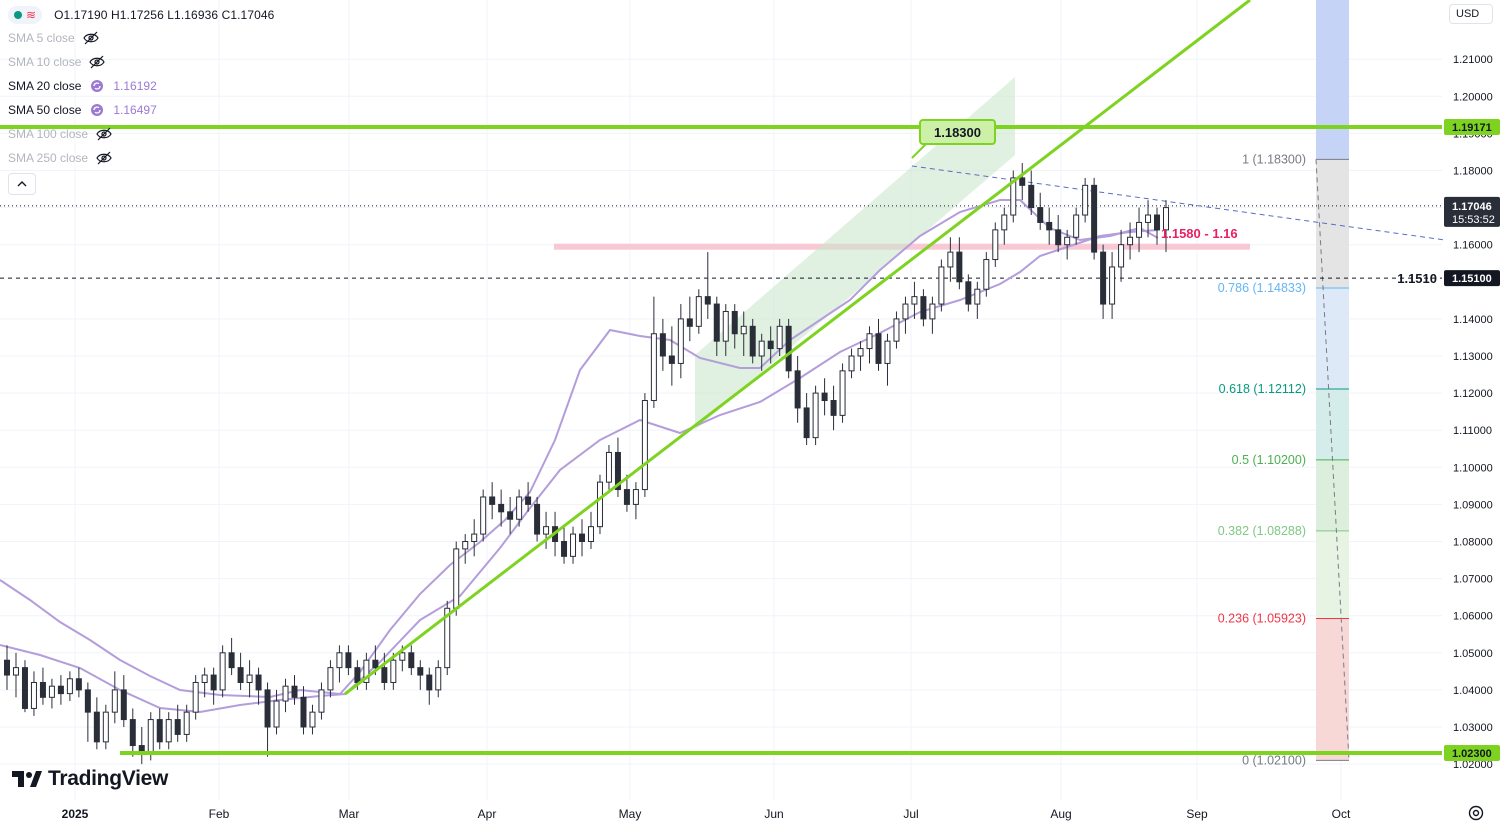  What do you see at coordinates (57, 62) in the screenshot?
I see `indicator-sma10: SMA 10 close` at bounding box center [57, 62].